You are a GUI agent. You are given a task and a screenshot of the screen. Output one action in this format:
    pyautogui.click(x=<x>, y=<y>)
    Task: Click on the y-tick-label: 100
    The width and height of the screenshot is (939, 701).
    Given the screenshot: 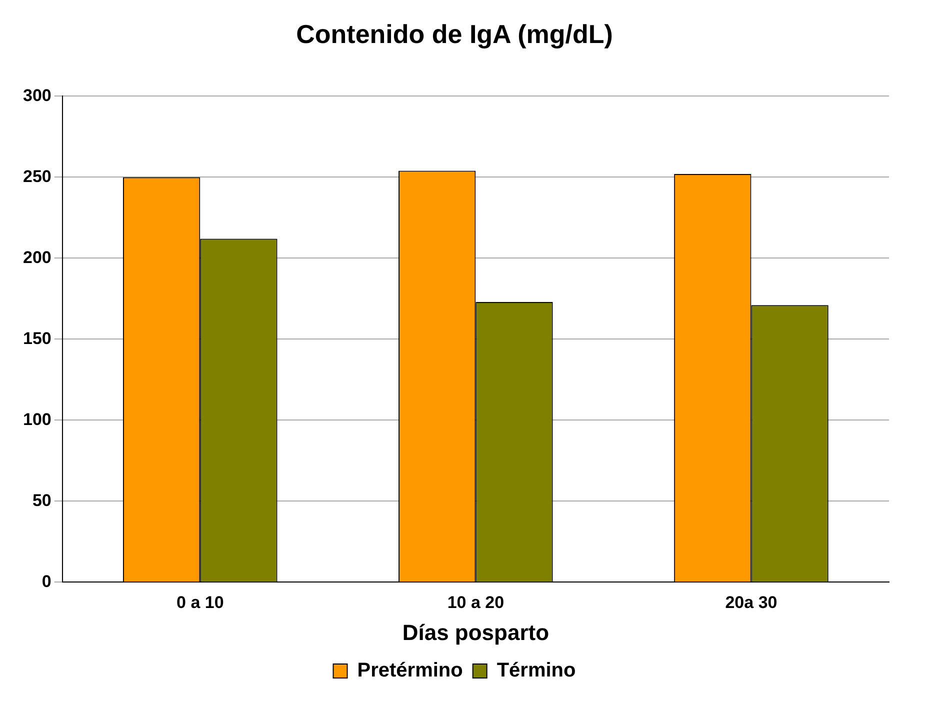 What is the action you would take?
    pyautogui.click(x=37, y=419)
    